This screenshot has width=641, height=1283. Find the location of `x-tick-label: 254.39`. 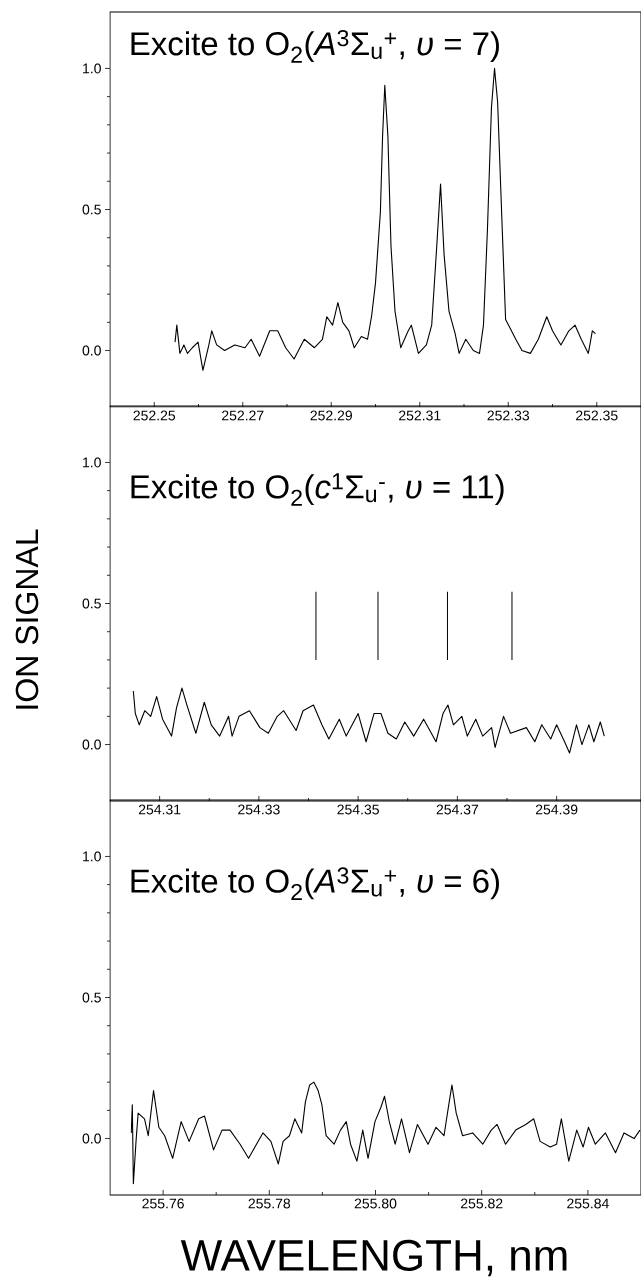

x-tick-label: 254.39 is located at coordinates (556, 809).